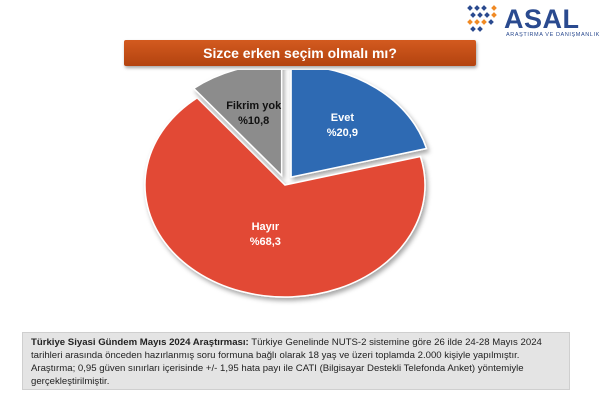  I want to click on slice-label-evet: Evet %20,9, so click(342, 125).